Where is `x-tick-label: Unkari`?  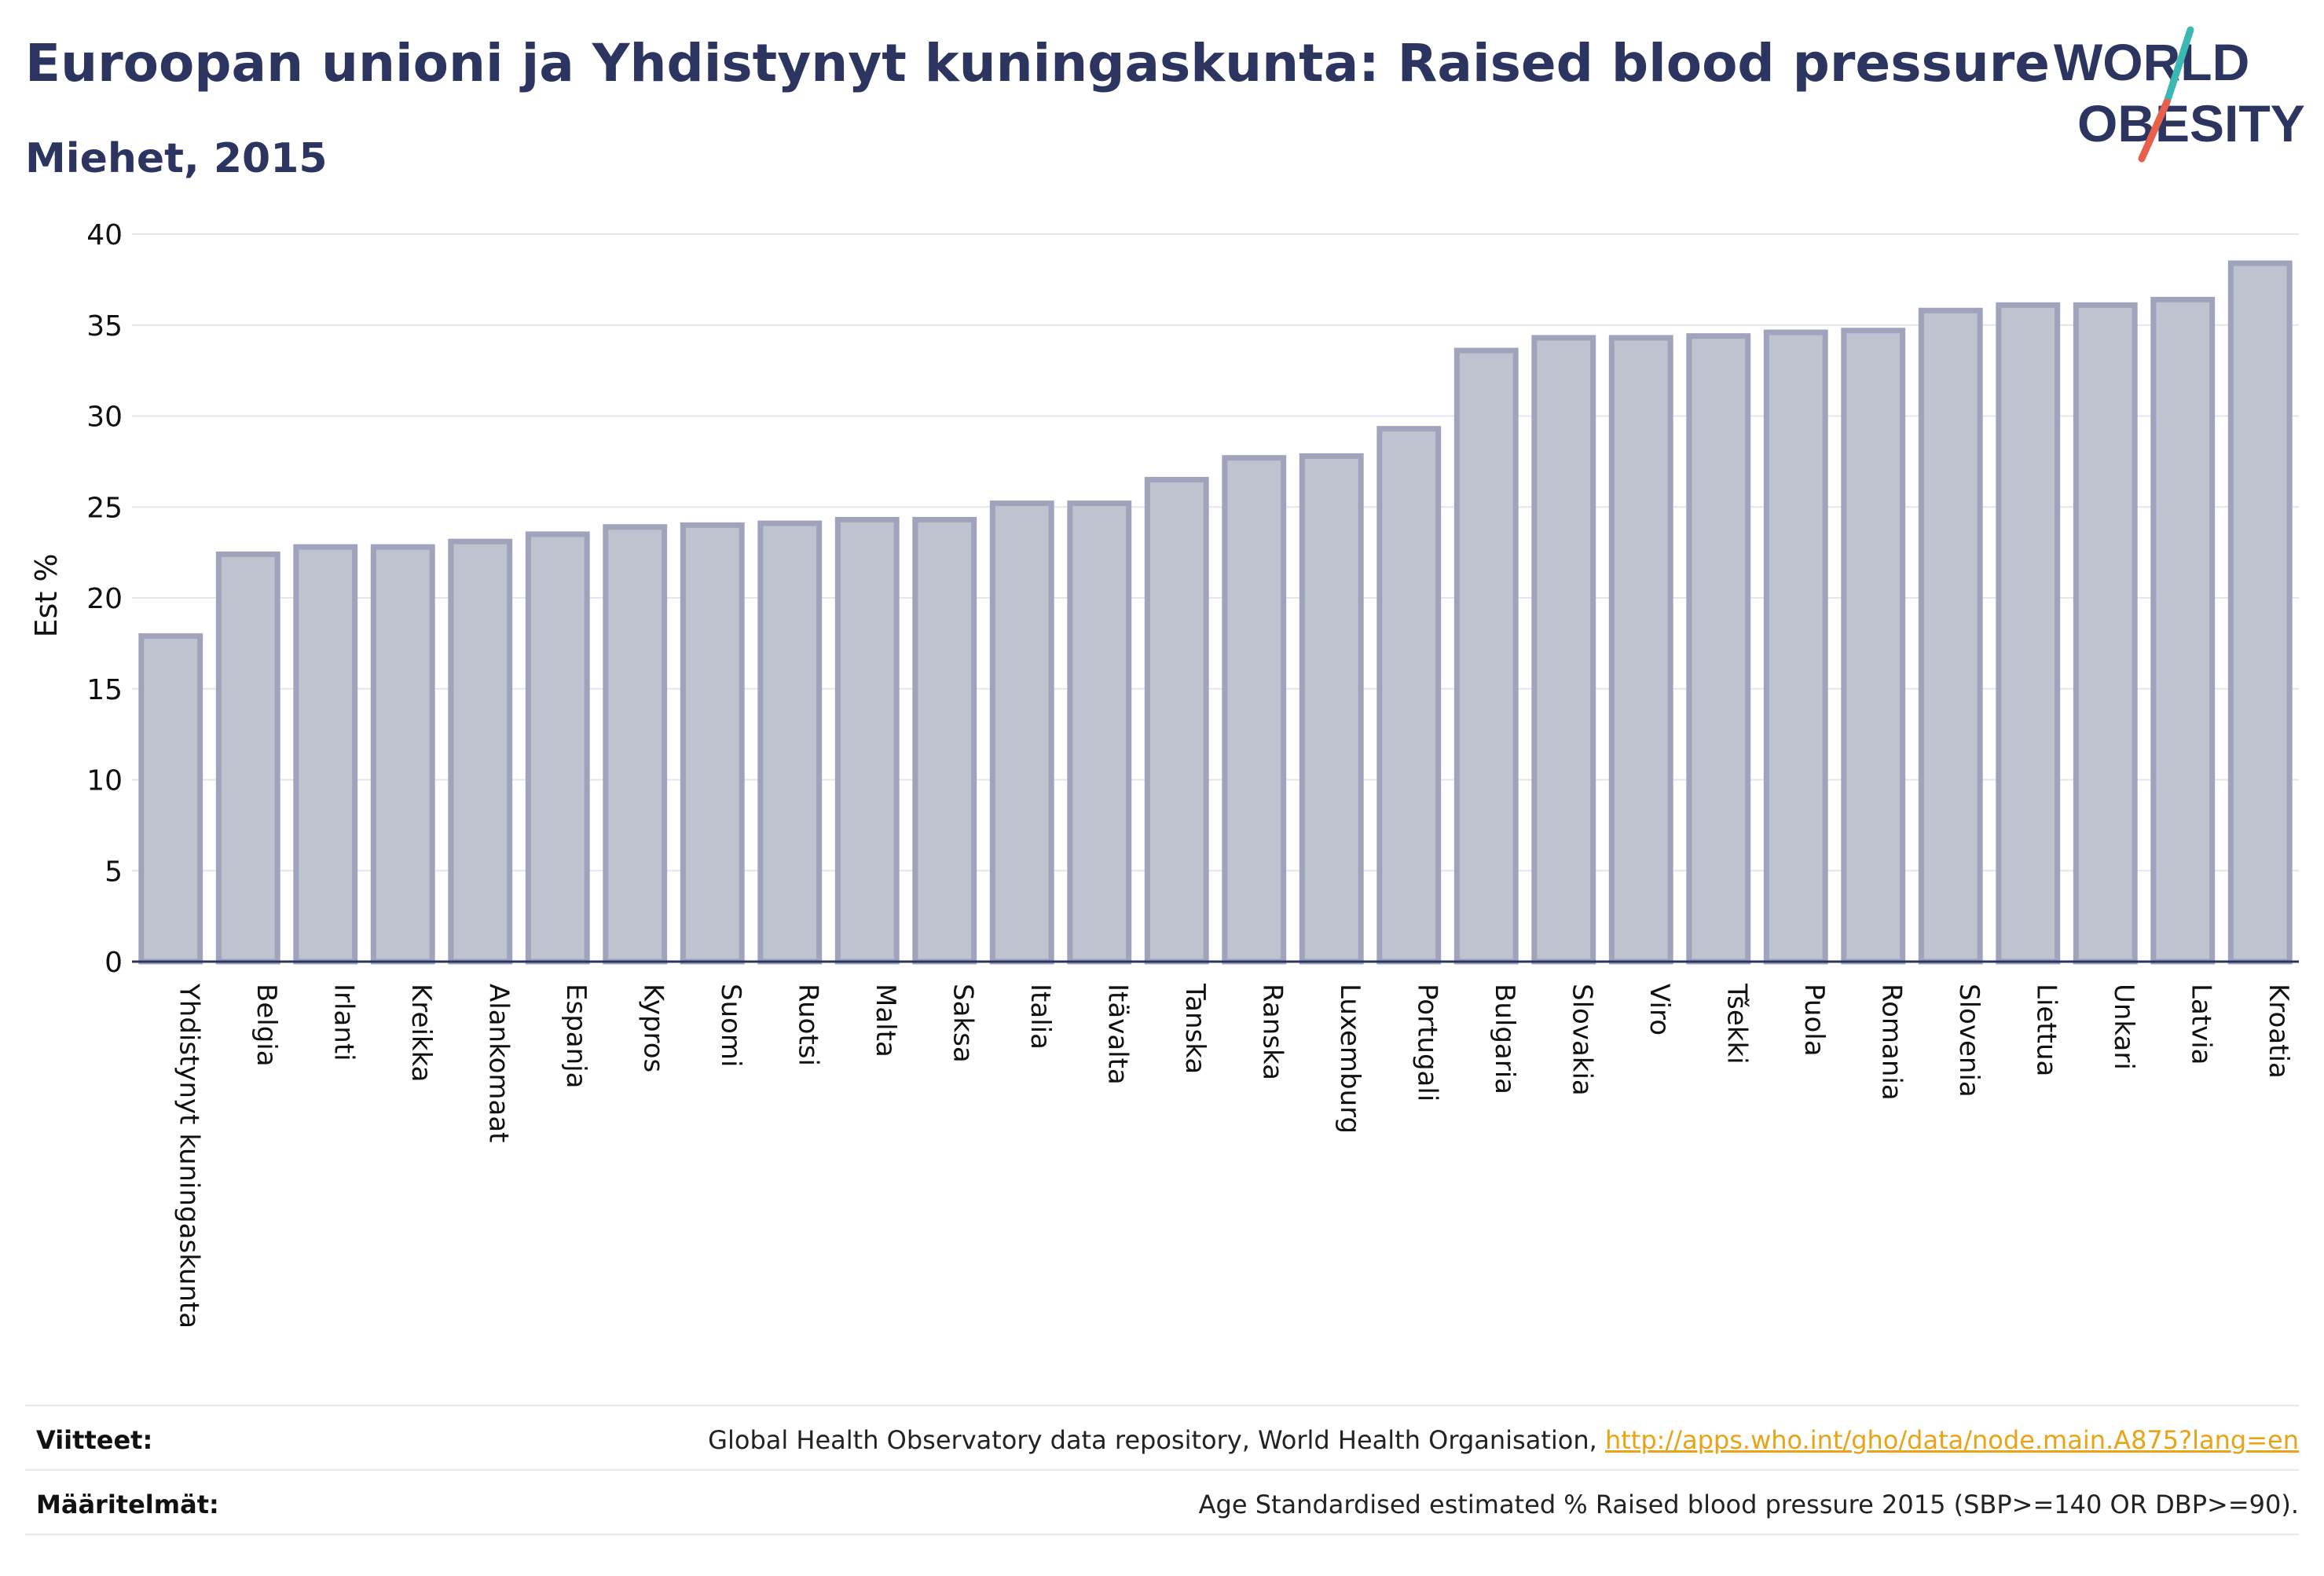
x-tick-label: Unkari is located at coordinates (2123, 1027).